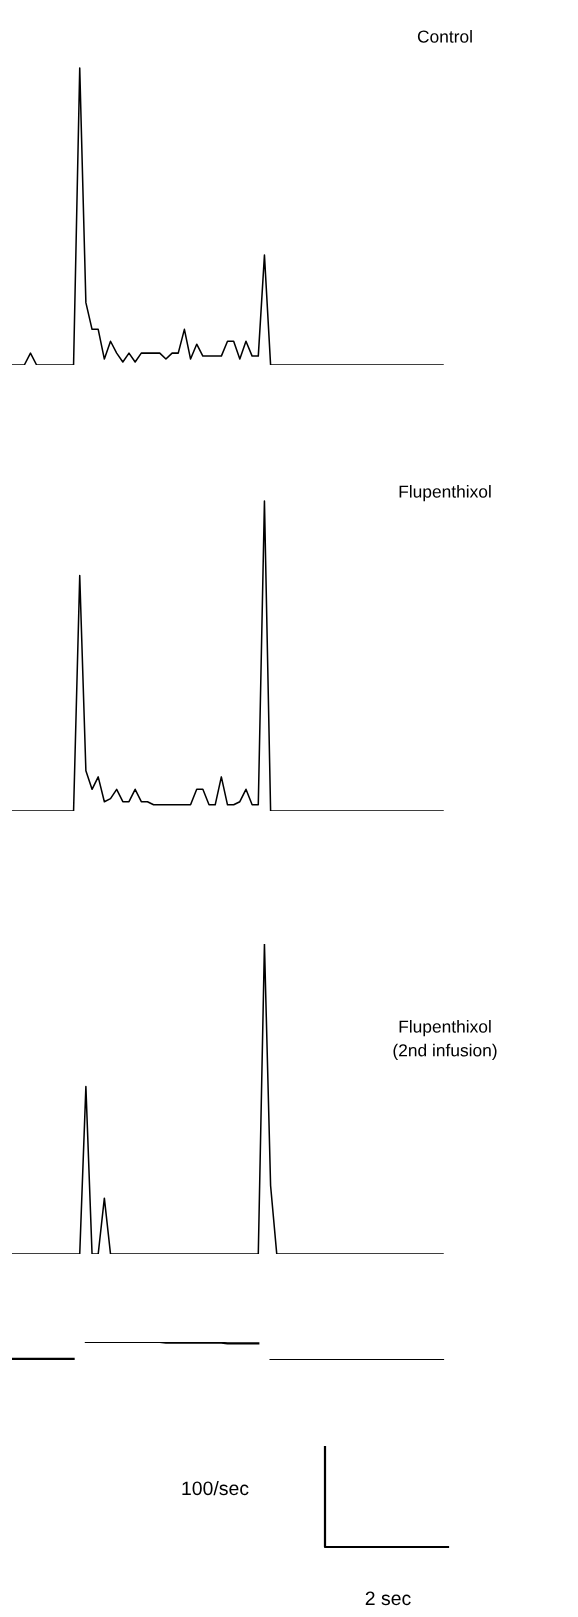  I want to click on chart-title: Control, so click(444, 36).